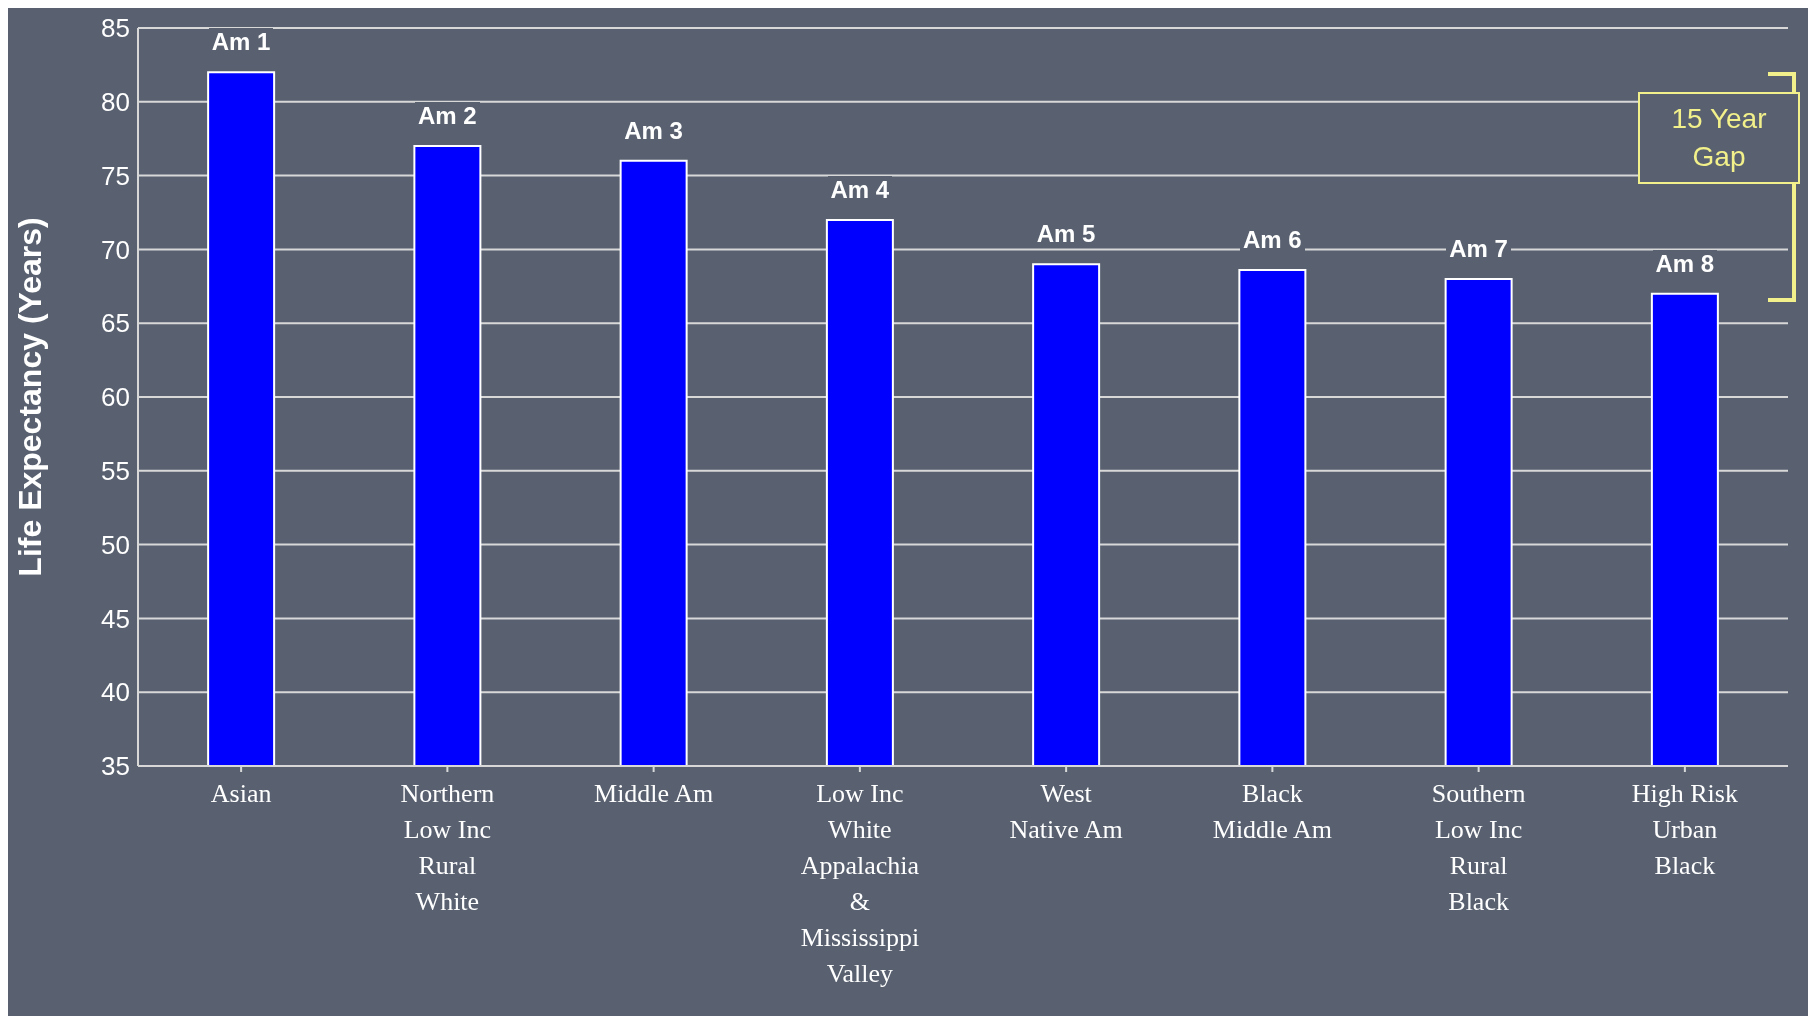 This screenshot has height=1024, width=1820. I want to click on annotation: Am 5, so click(1066, 234).